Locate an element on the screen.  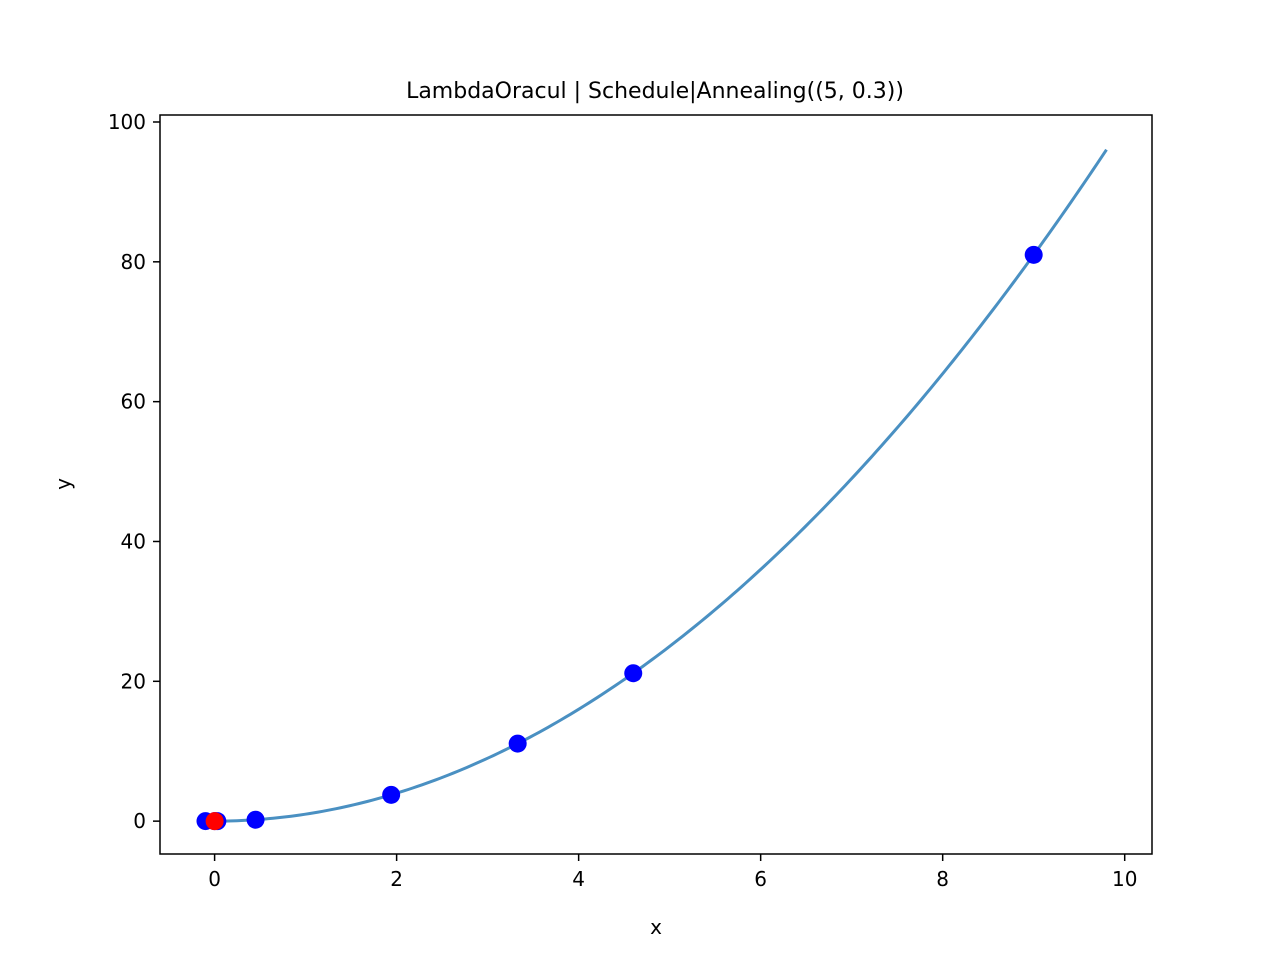
y-tick-label: 0 is located at coordinates (139, 821).